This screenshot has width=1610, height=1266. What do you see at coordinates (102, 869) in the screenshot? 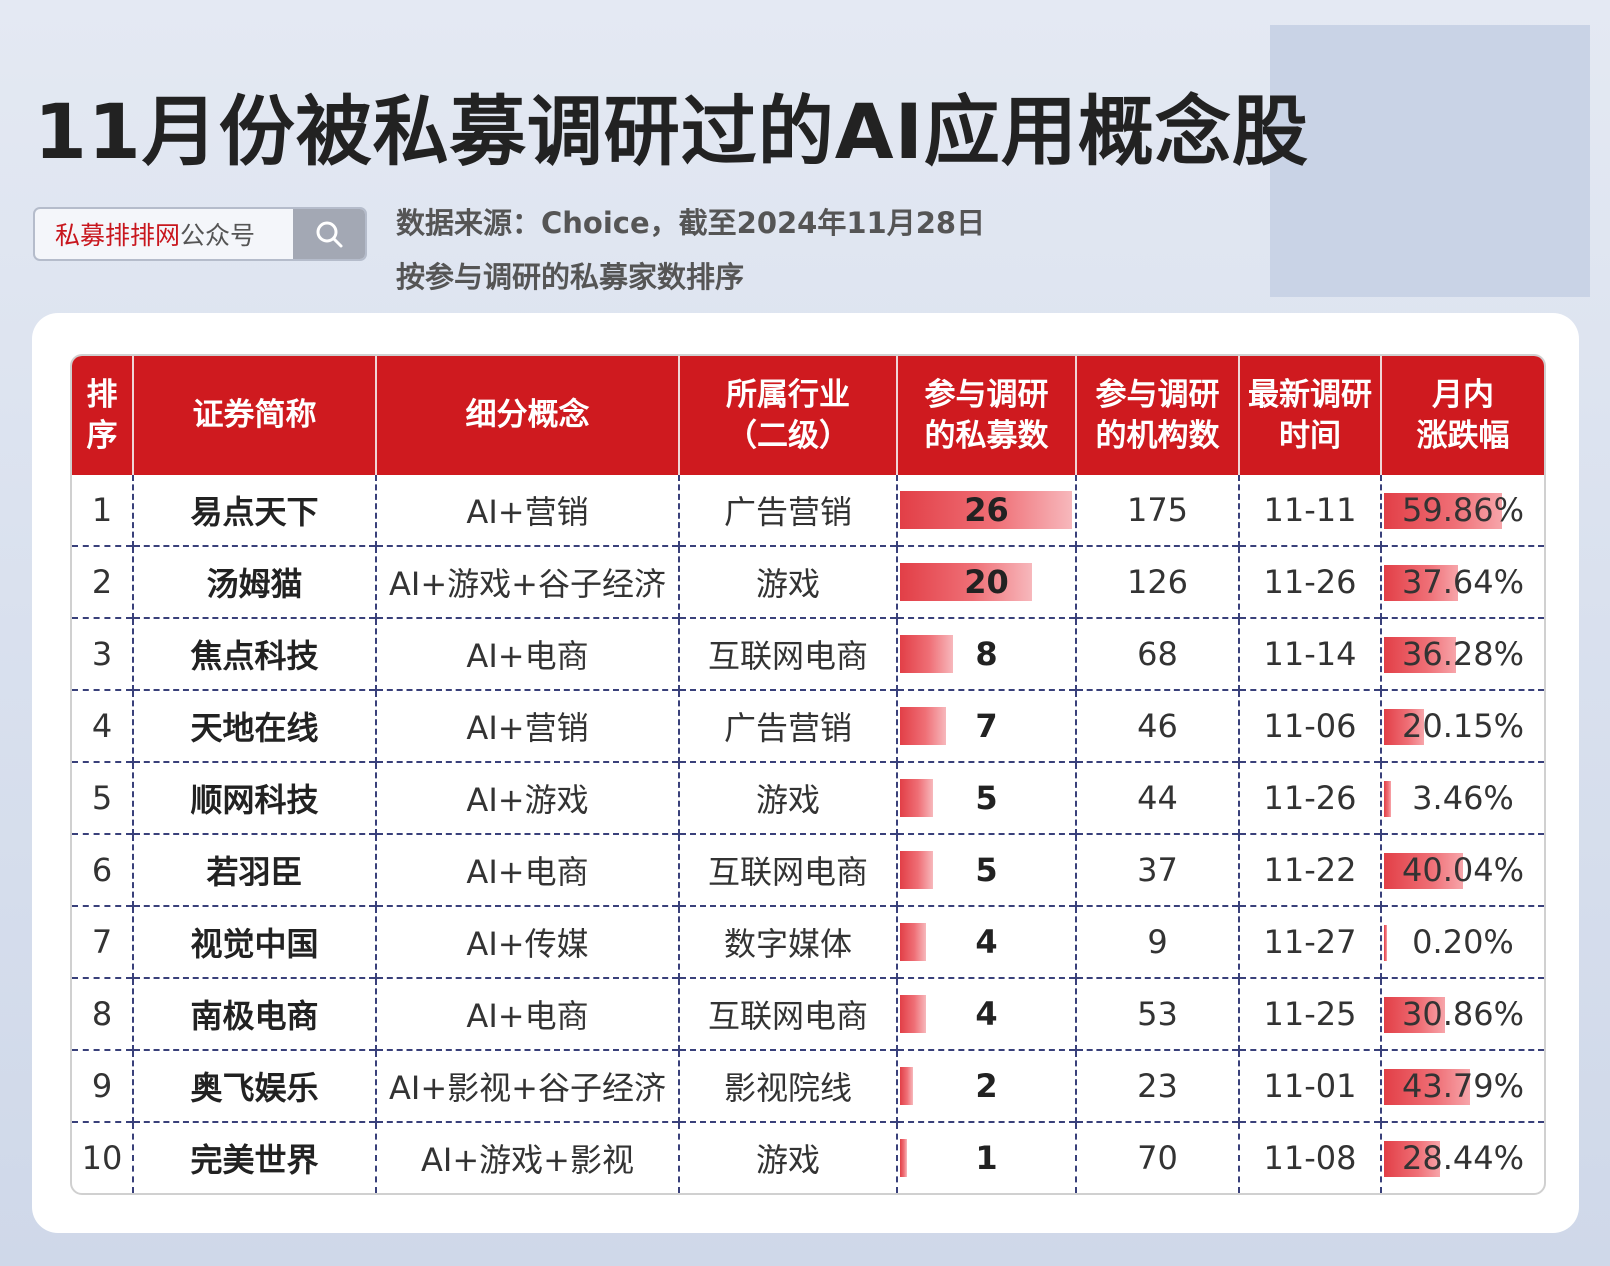
I see `rank-cell: 6` at bounding box center [102, 869].